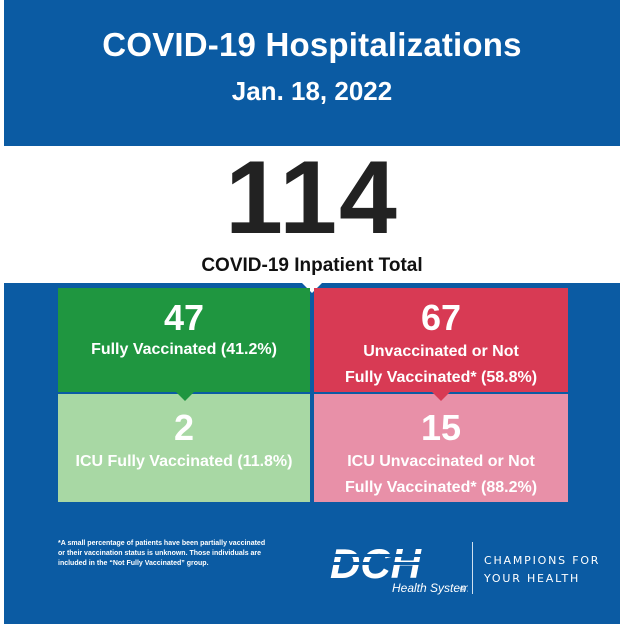 Image resolution: width=624 pixels, height=624 pixels. I want to click on dch-logo: DCH Health System ®, so click(399, 567).